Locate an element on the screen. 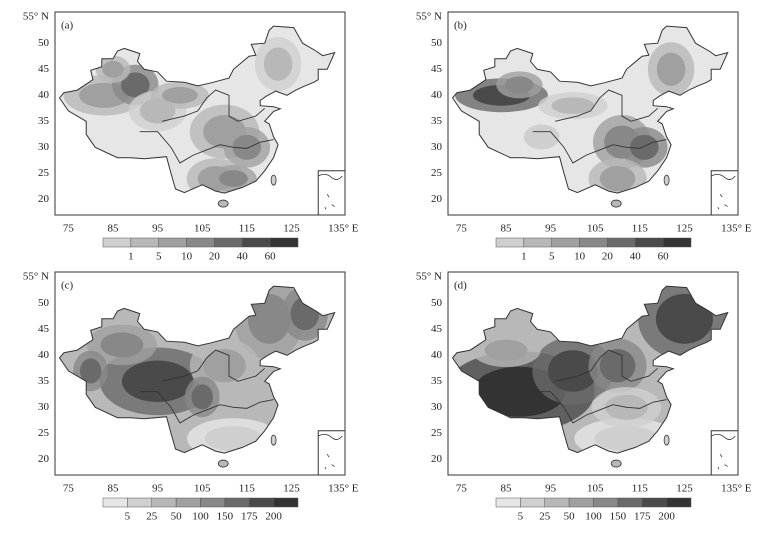  colorbar-label: 60 is located at coordinates (271, 257).